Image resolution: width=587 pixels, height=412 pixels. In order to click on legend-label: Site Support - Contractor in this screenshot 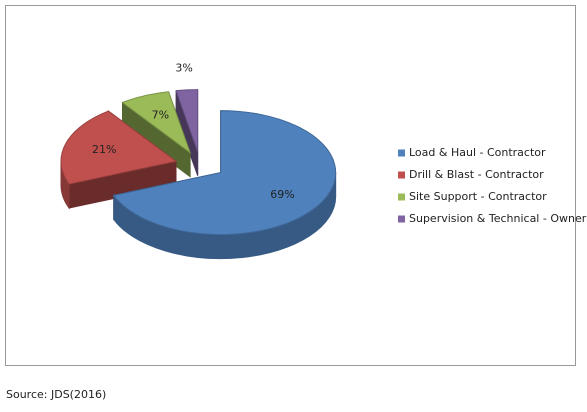, I will do `click(478, 196)`.